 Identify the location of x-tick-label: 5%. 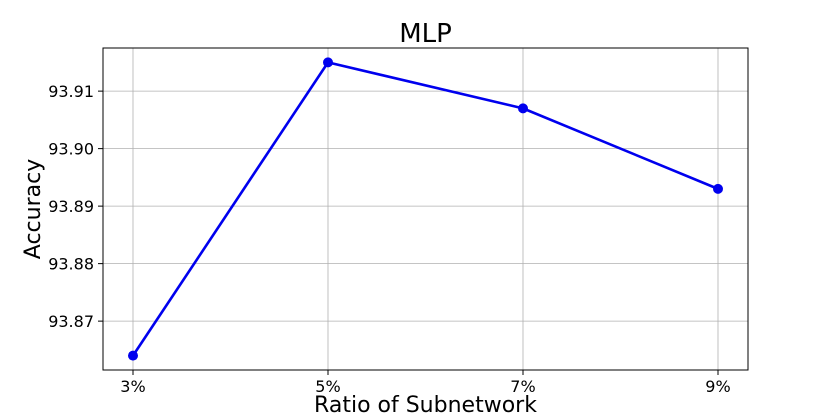
(327, 386).